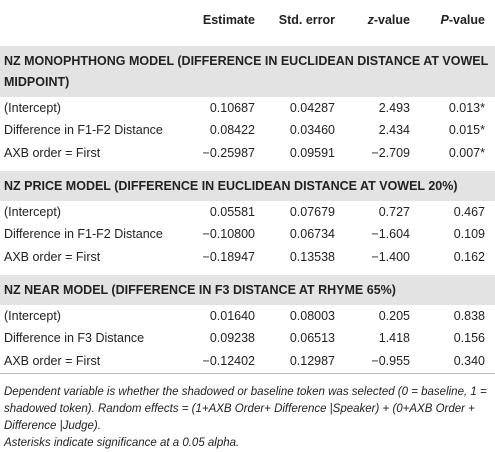 This screenshot has height=452, width=495. Describe the element at coordinates (312, 212) in the screenshot. I see `cell: 0.07679` at that location.